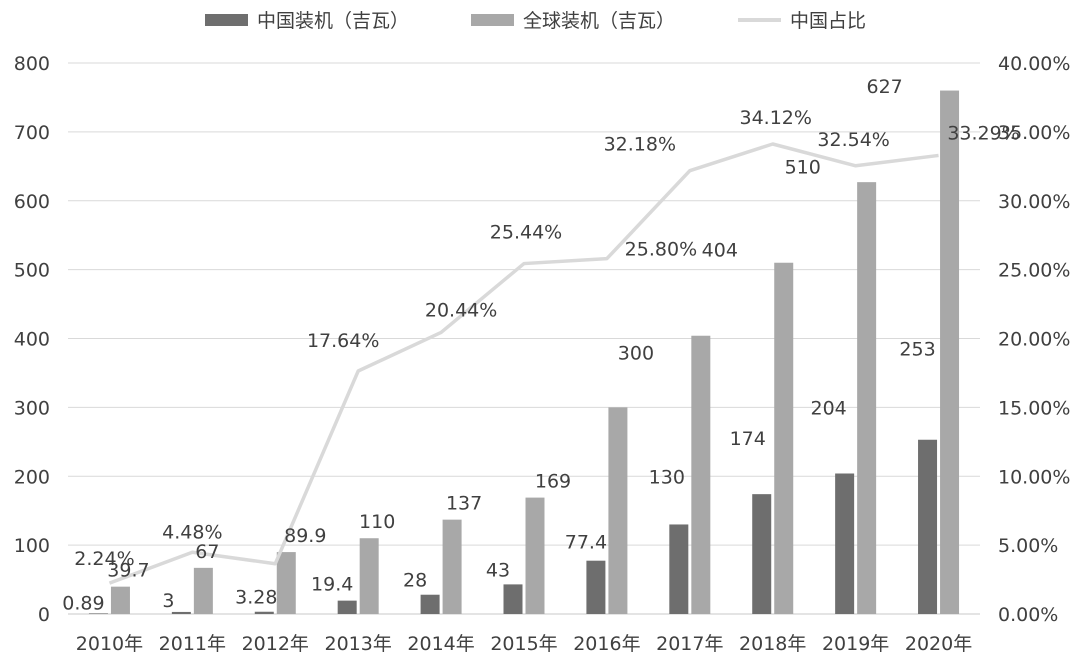 This screenshot has height=669, width=1080. What do you see at coordinates (332, 585) in the screenshot?
I see `china-value-label: 19.4` at bounding box center [332, 585].